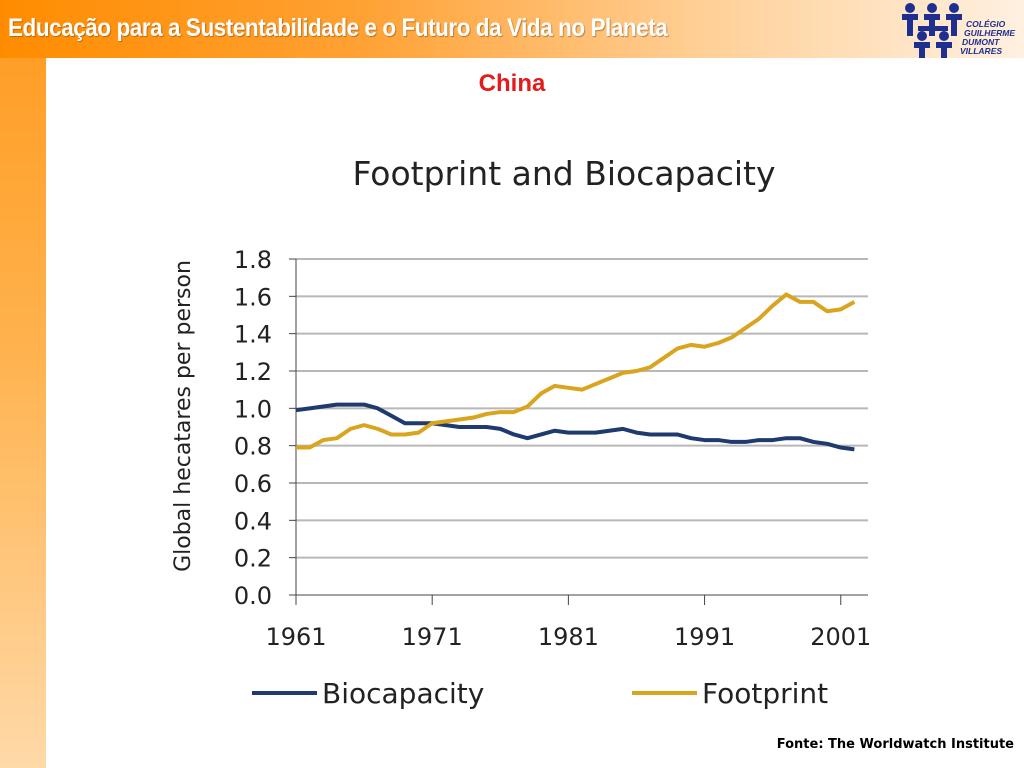  Describe the element at coordinates (932, 30) in the screenshot. I see `logo-mark-icon` at that location.